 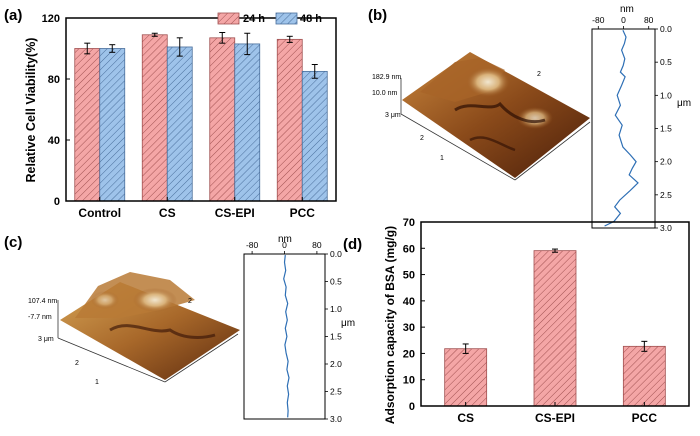 What do you see at coordinates (87, 125) in the screenshot?
I see `a-bar-control-24h` at bounding box center [87, 125].